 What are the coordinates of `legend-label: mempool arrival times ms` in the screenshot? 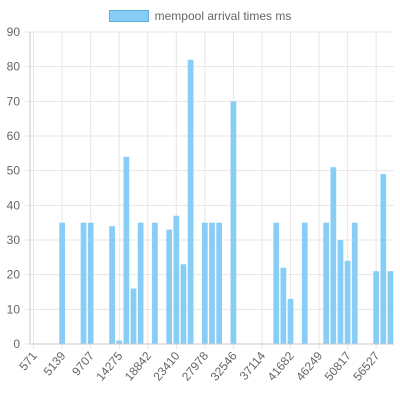 It's located at (223, 16).